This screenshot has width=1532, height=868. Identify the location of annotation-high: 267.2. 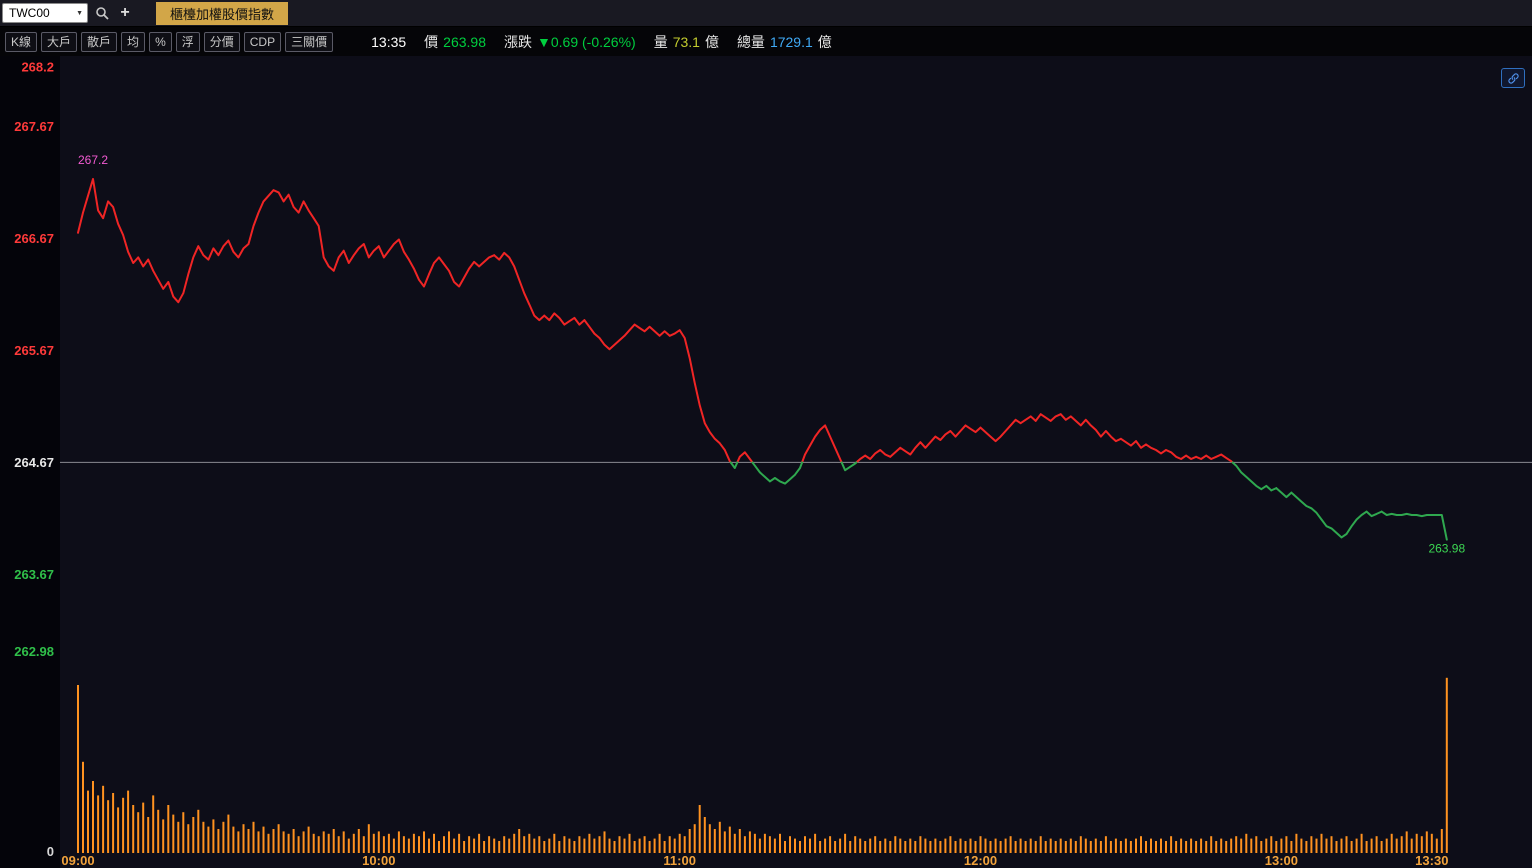
(93, 160).